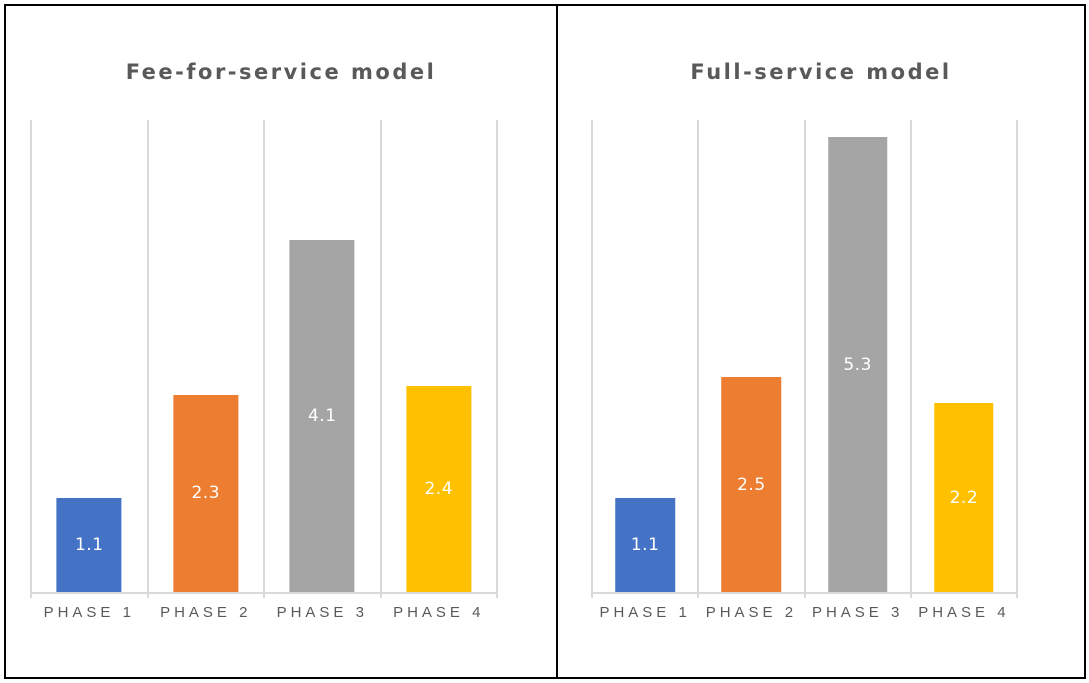 Image resolution: width=1089 pixels, height=683 pixels. Describe the element at coordinates (281, 72) in the screenshot. I see `chart-title: Fee-for-service model` at that location.